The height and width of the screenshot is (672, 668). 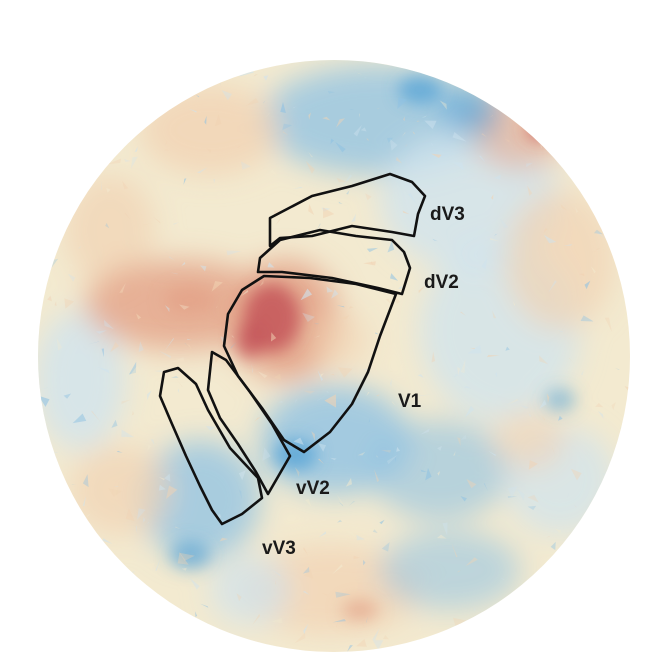 I want to click on vv3-outline, so click(x=211, y=446).